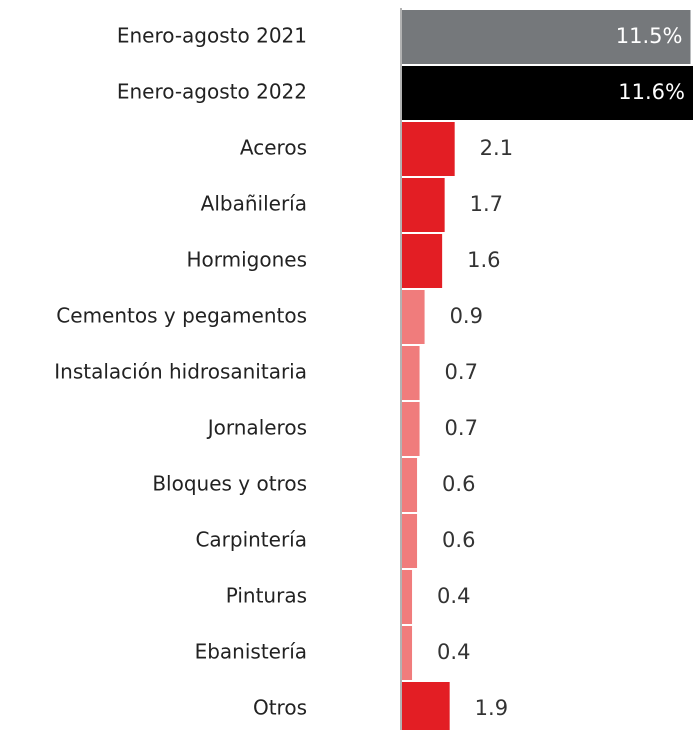  I want to click on category-label: Hormigones, so click(246, 260).